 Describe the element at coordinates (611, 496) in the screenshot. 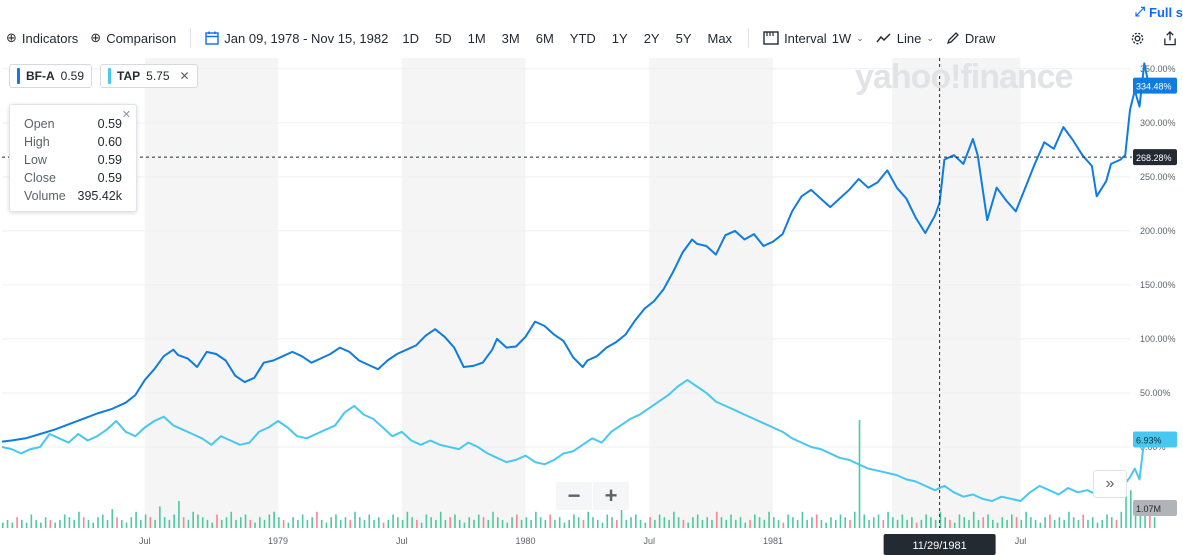

I see `zoom-in-button: +` at that location.